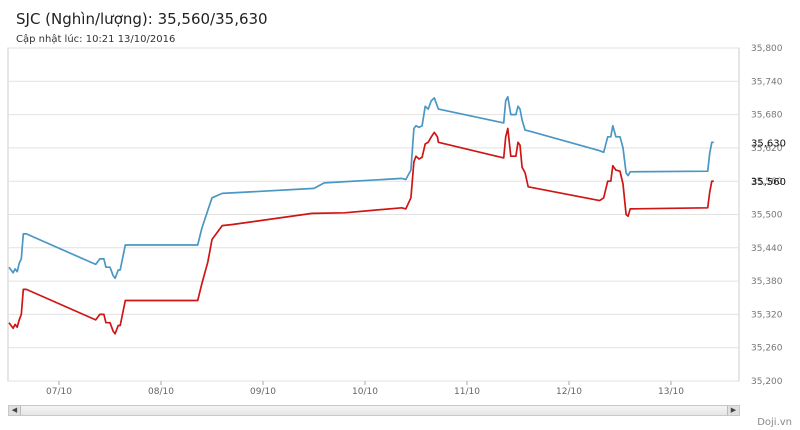  I want to click on y-tick-label: 35,680, so click(767, 116).